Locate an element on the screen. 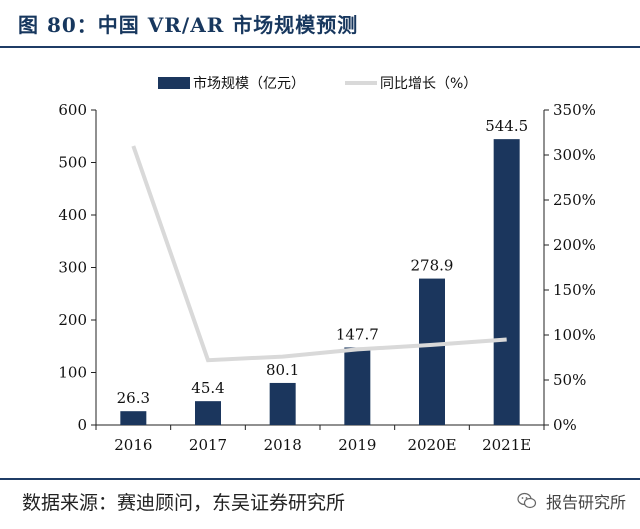 The image size is (640, 529). data-label: 45.4 is located at coordinates (207, 388).